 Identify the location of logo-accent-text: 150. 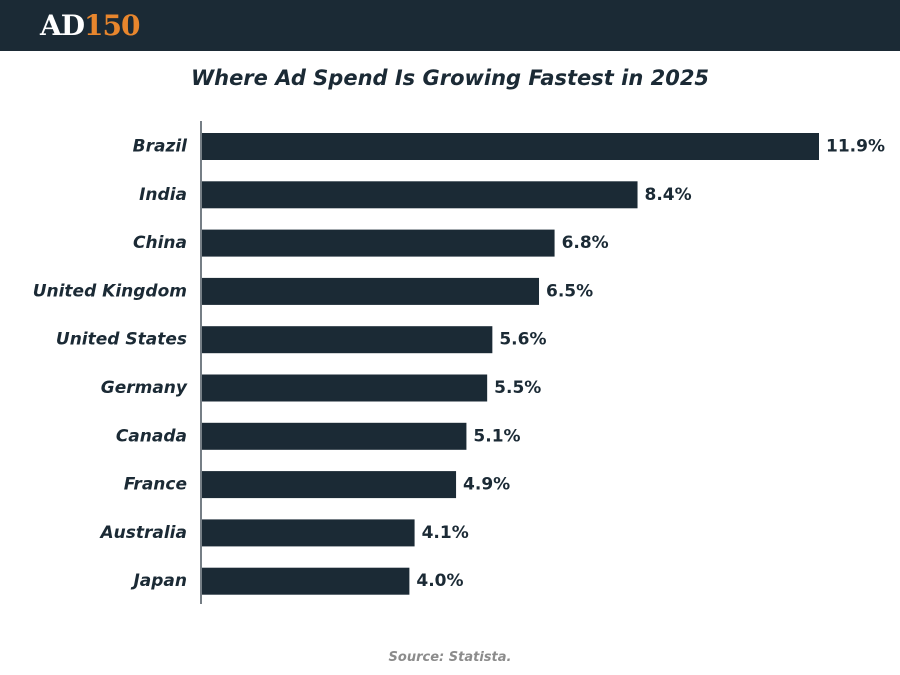
(112, 25).